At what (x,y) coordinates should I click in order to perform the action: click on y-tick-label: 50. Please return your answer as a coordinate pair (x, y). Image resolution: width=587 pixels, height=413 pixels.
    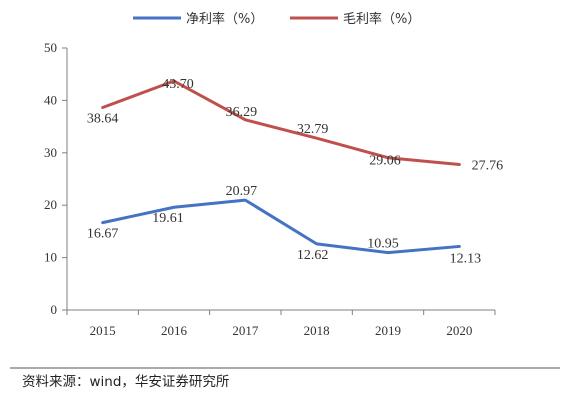
    Looking at the image, I should click on (50, 47).